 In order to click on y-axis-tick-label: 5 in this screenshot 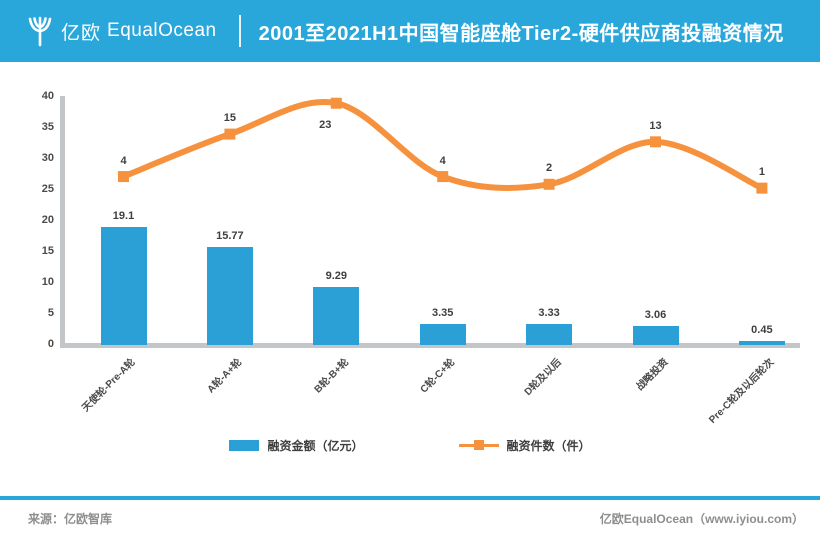, I will do `click(50, 313)`.